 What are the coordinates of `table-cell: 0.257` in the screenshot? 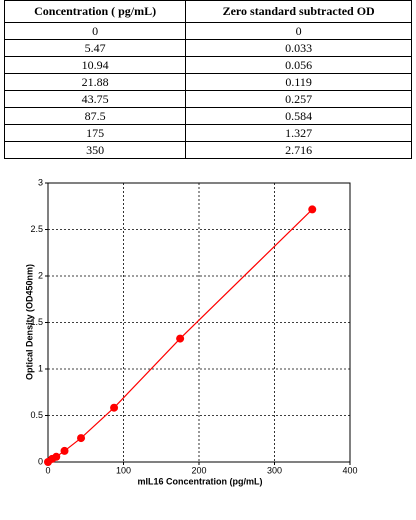 It's located at (298, 99).